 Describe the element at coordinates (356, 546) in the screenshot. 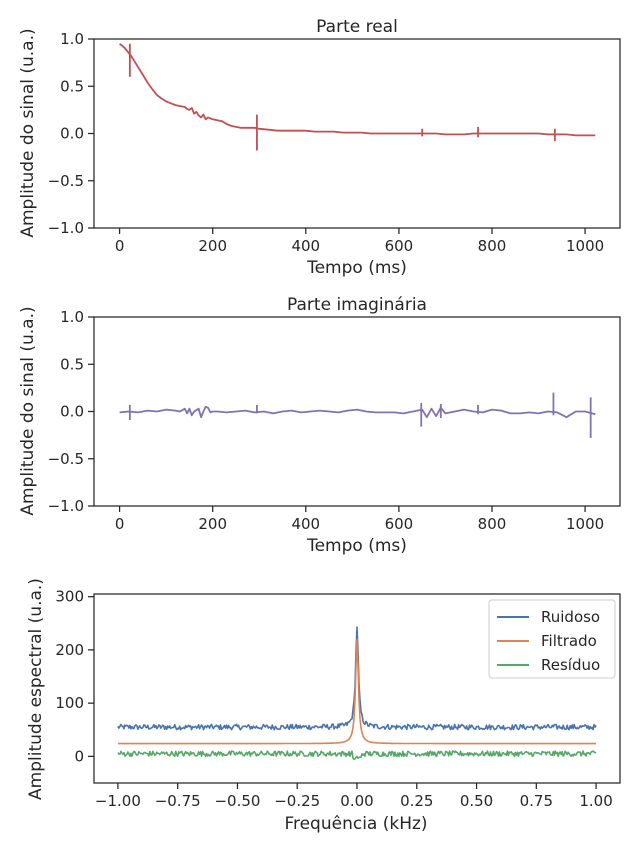

I see `imaginary-part-xlabel: Tempo (ms)` at that location.